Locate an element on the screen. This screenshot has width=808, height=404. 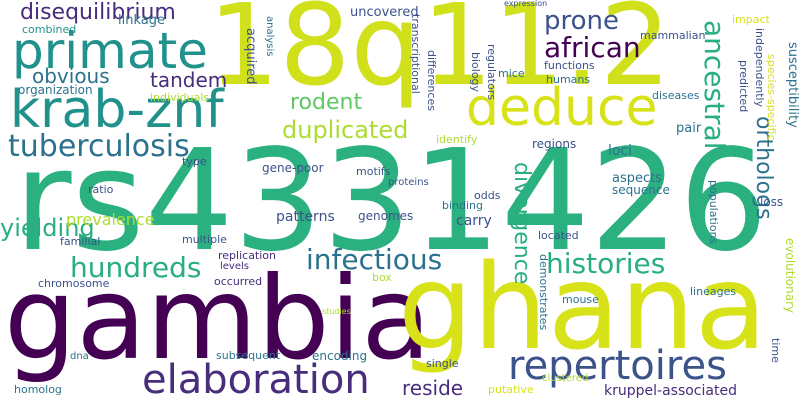
word-elaboration: elaboration is located at coordinates (256, 380).